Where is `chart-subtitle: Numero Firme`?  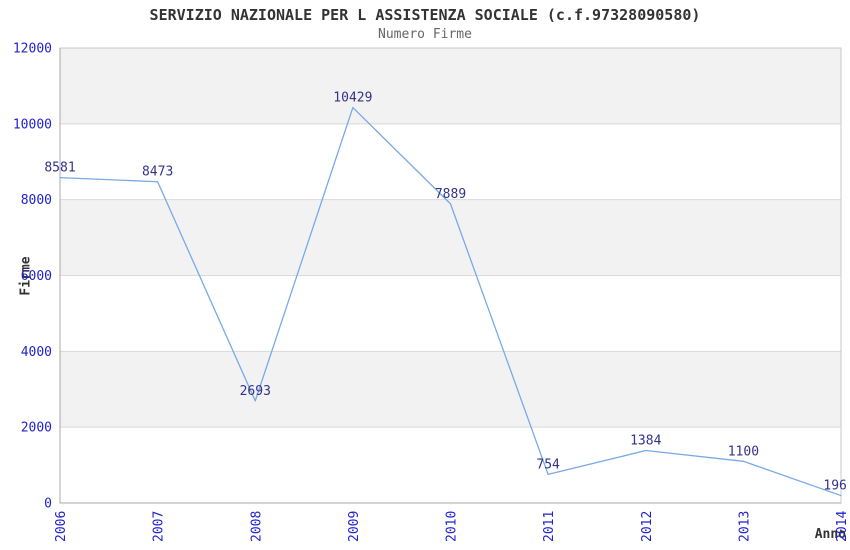 chart-subtitle: Numero Firme is located at coordinates (425, 34).